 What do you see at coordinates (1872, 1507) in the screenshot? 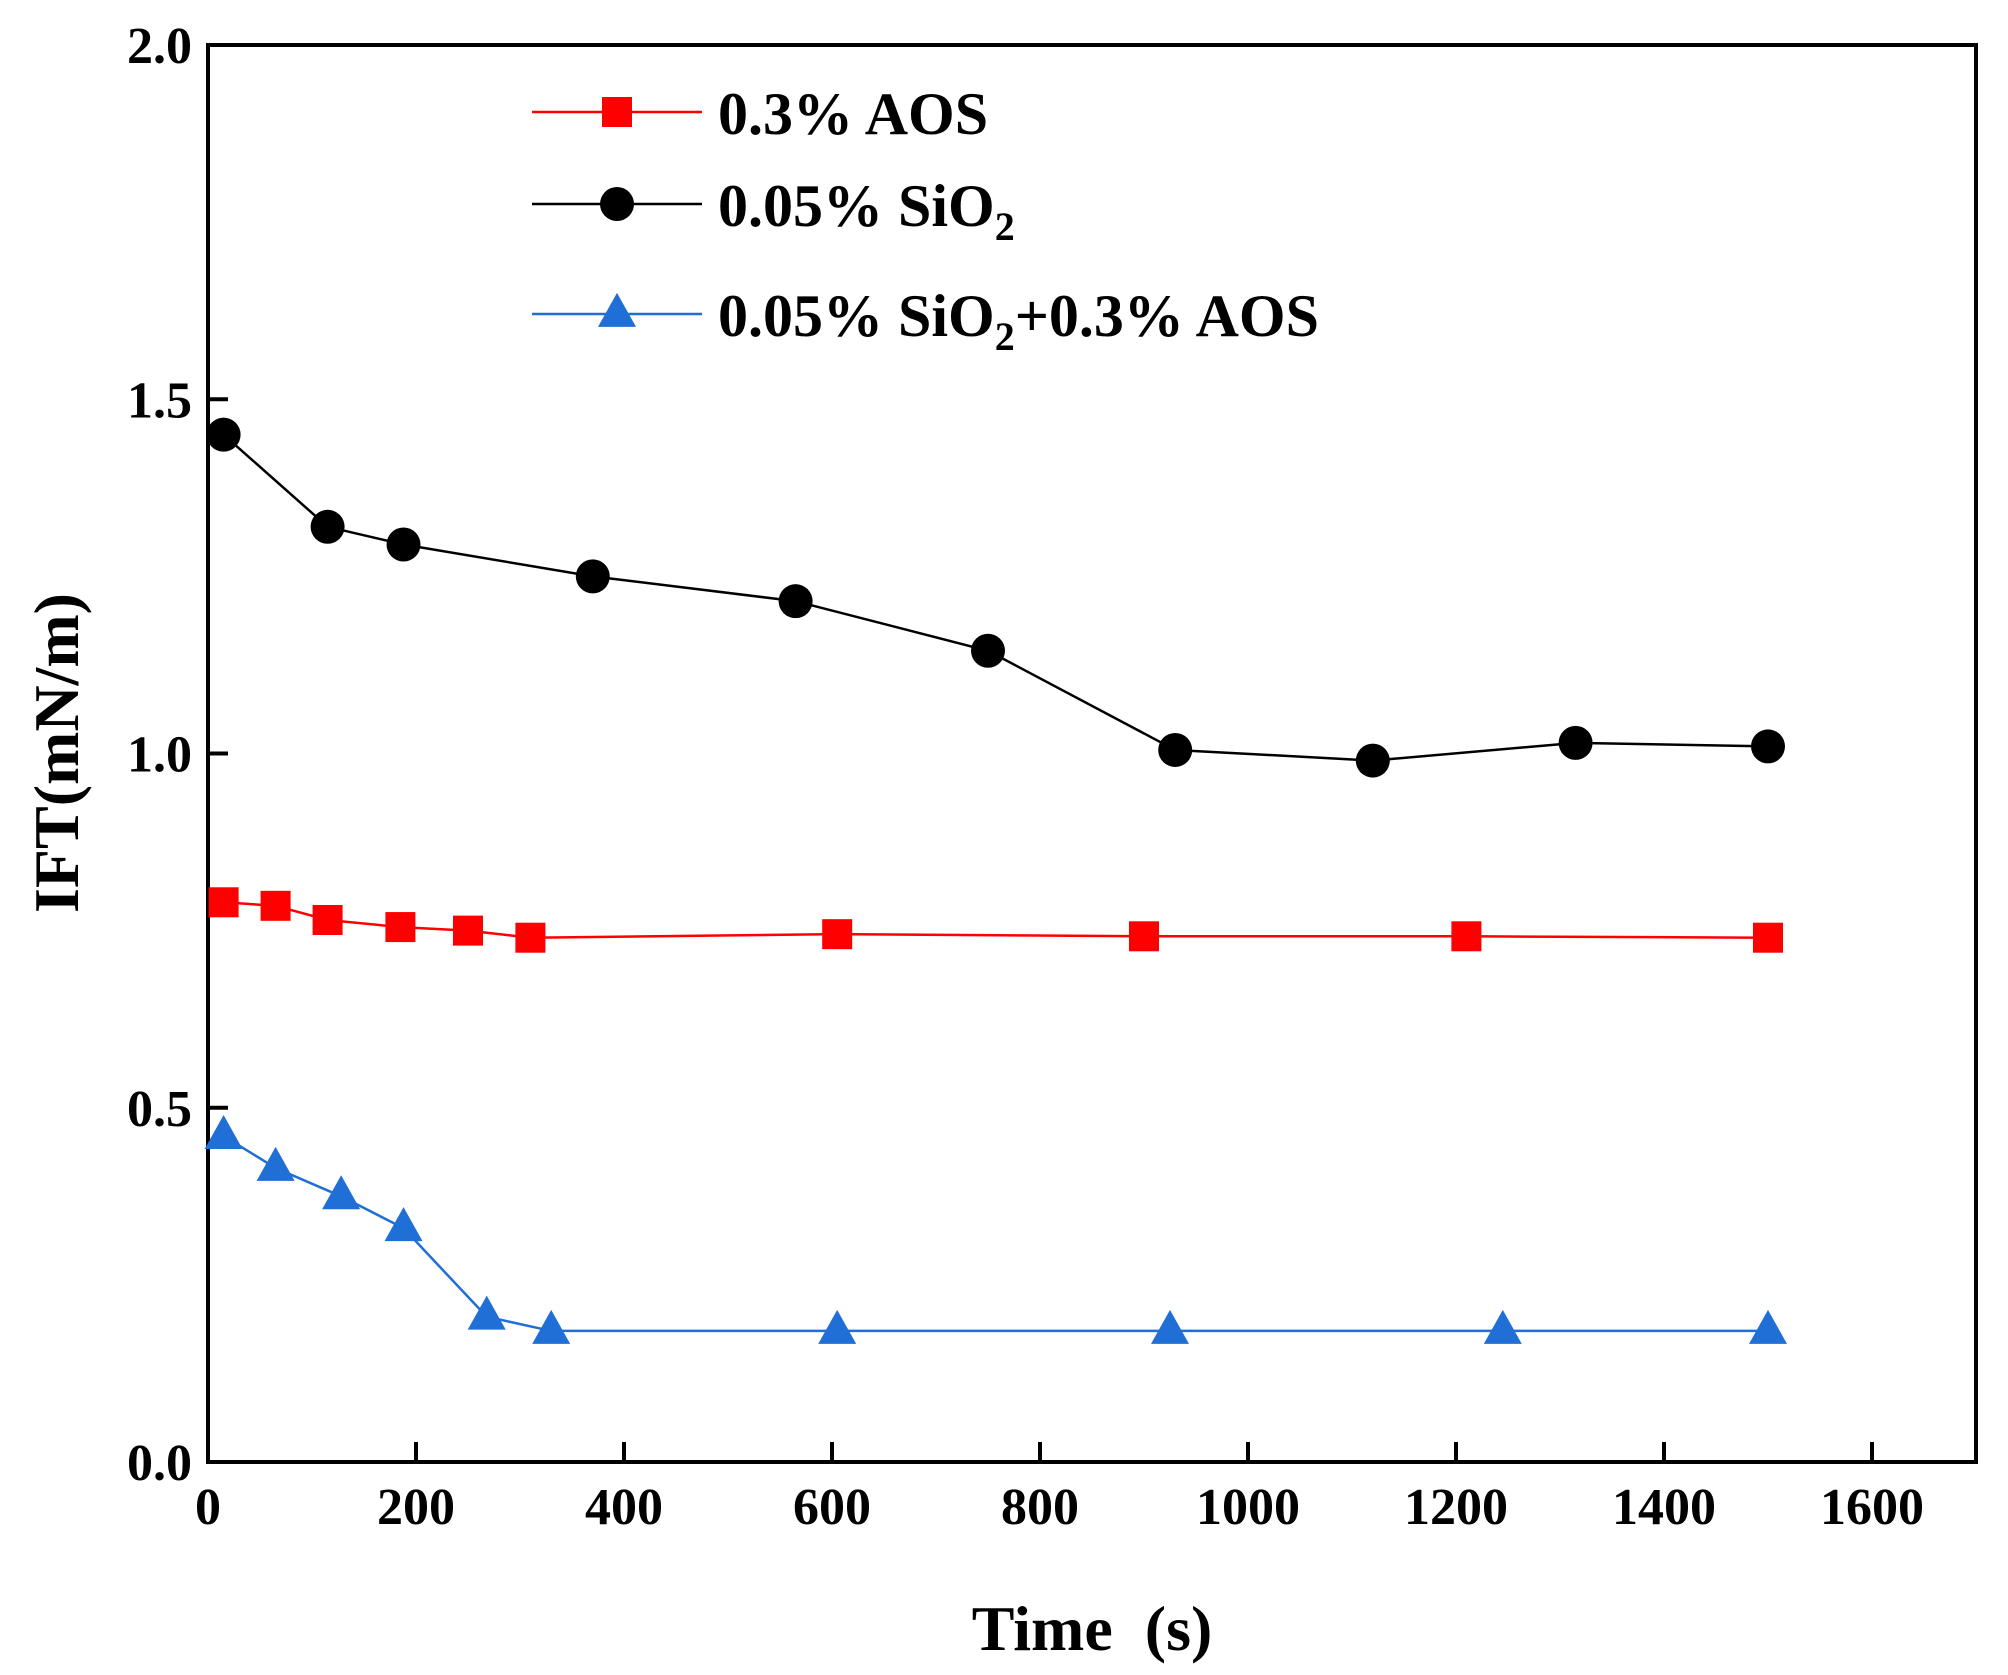
I see `x-tick-label: 1600` at bounding box center [1872, 1507].